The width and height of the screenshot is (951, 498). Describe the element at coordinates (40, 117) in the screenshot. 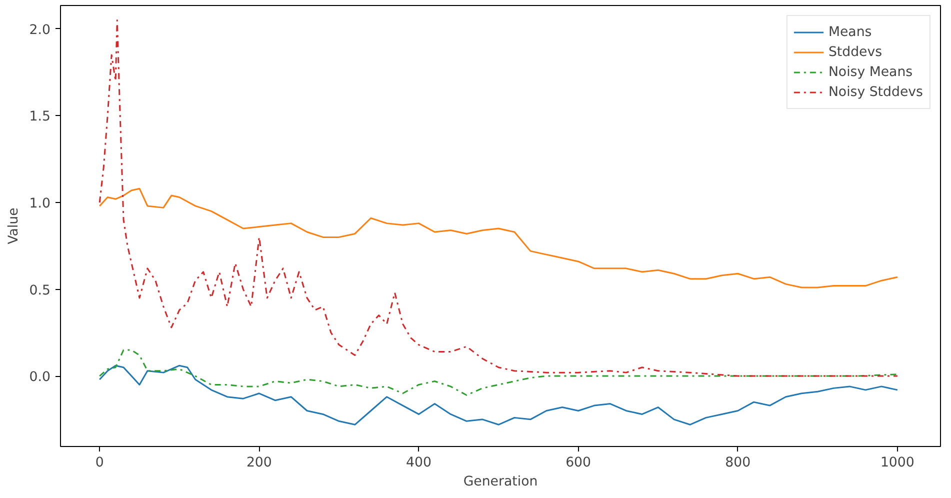

I see `y-tick-label: 1.5` at that location.